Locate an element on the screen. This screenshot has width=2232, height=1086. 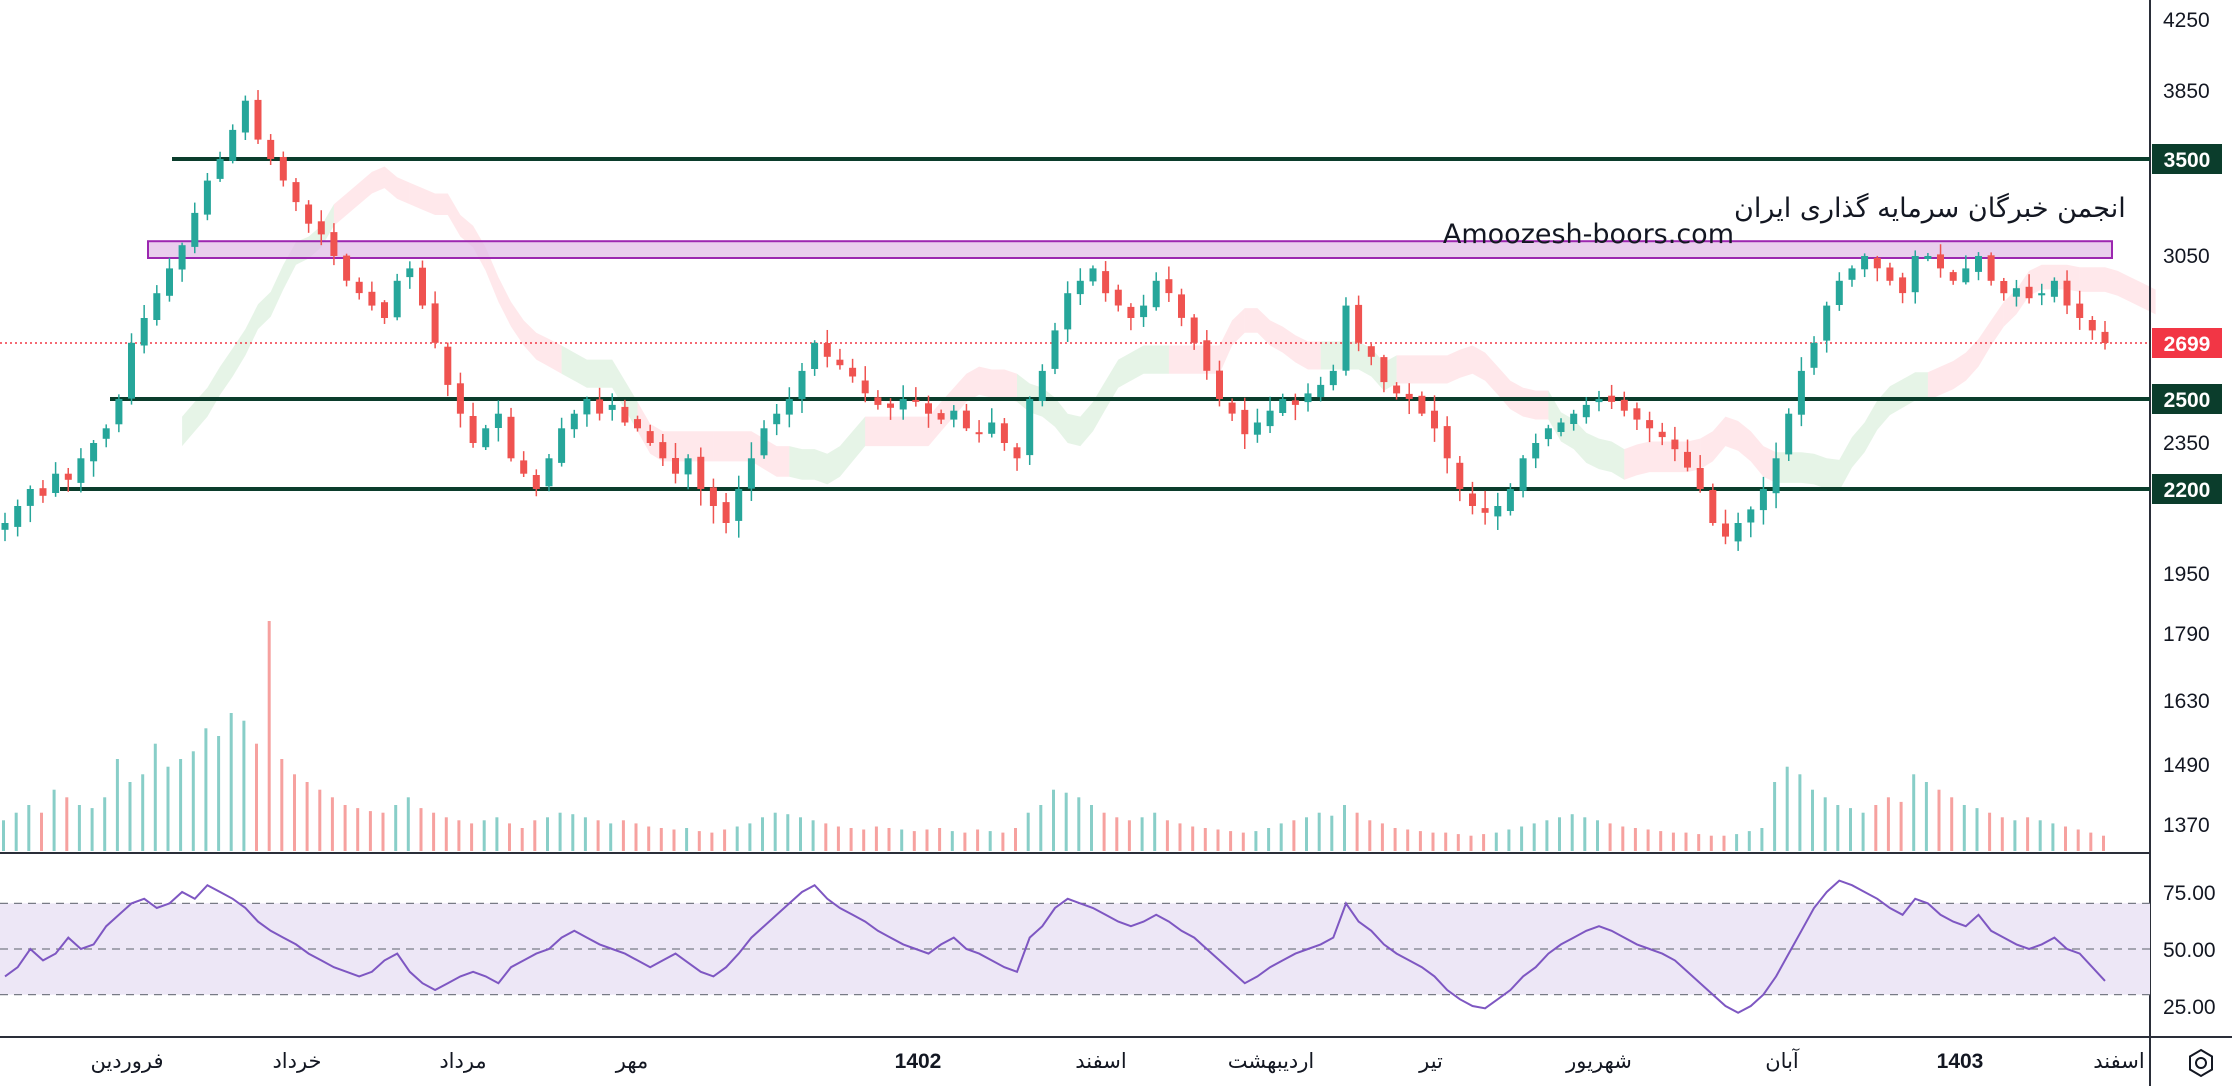
settings-icon is located at coordinates (2201, 1063).